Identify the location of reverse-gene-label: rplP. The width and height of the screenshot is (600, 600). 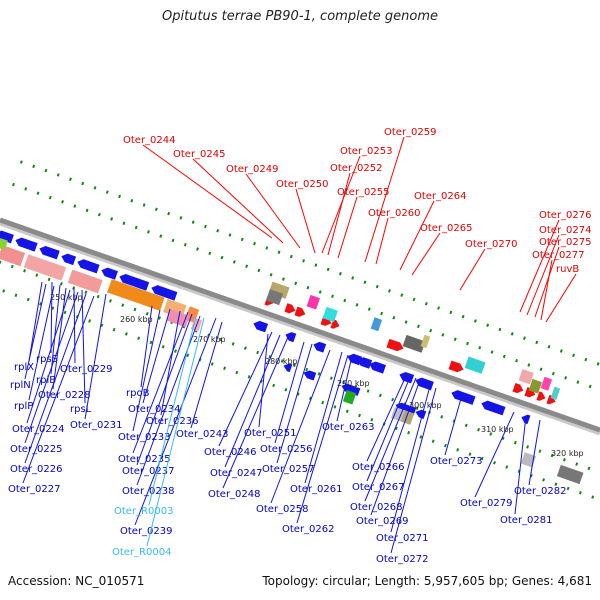
(23, 406).